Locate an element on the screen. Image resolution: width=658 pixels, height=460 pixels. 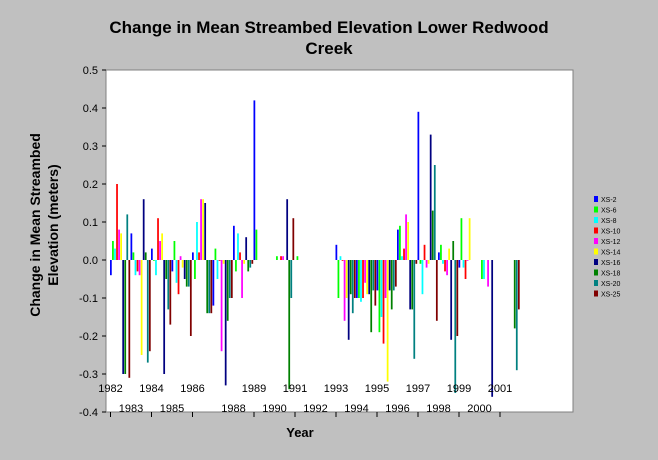
x-tick-label-upper: 2001 is located at coordinates (500, 389).